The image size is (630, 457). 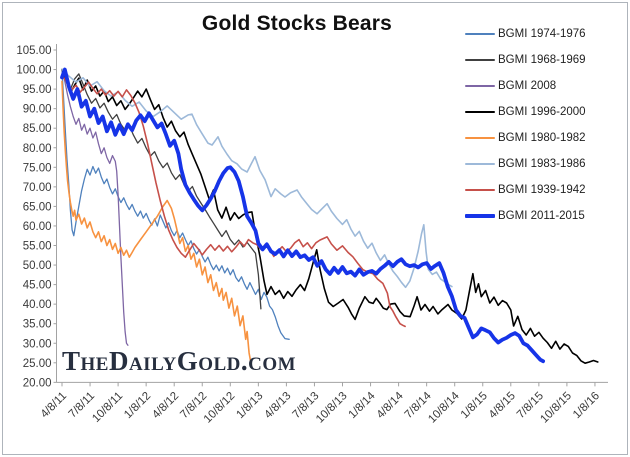 What do you see at coordinates (37, 227) in the screenshot?
I see `y-tick-label: 60.00` at bounding box center [37, 227].